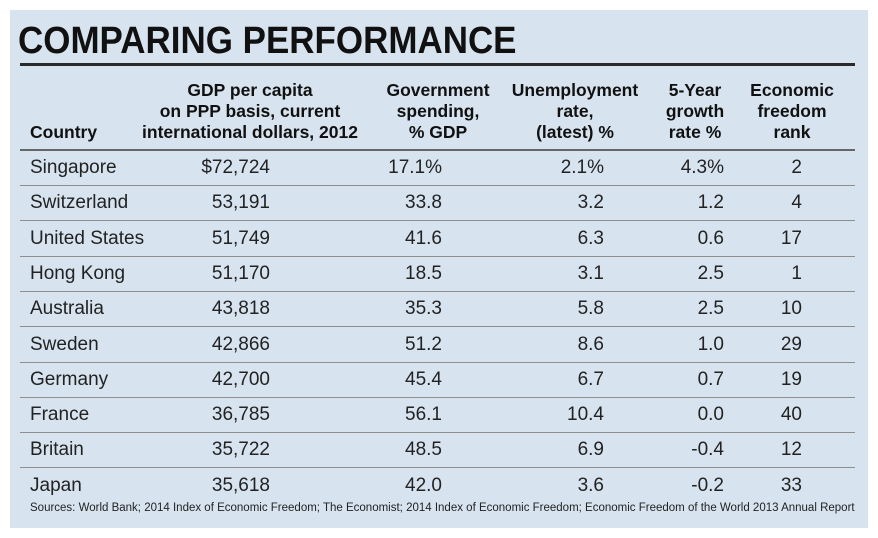 The image size is (878, 538). Describe the element at coordinates (585, 415) in the screenshot. I see `cell-unemp: 10.4` at that location.